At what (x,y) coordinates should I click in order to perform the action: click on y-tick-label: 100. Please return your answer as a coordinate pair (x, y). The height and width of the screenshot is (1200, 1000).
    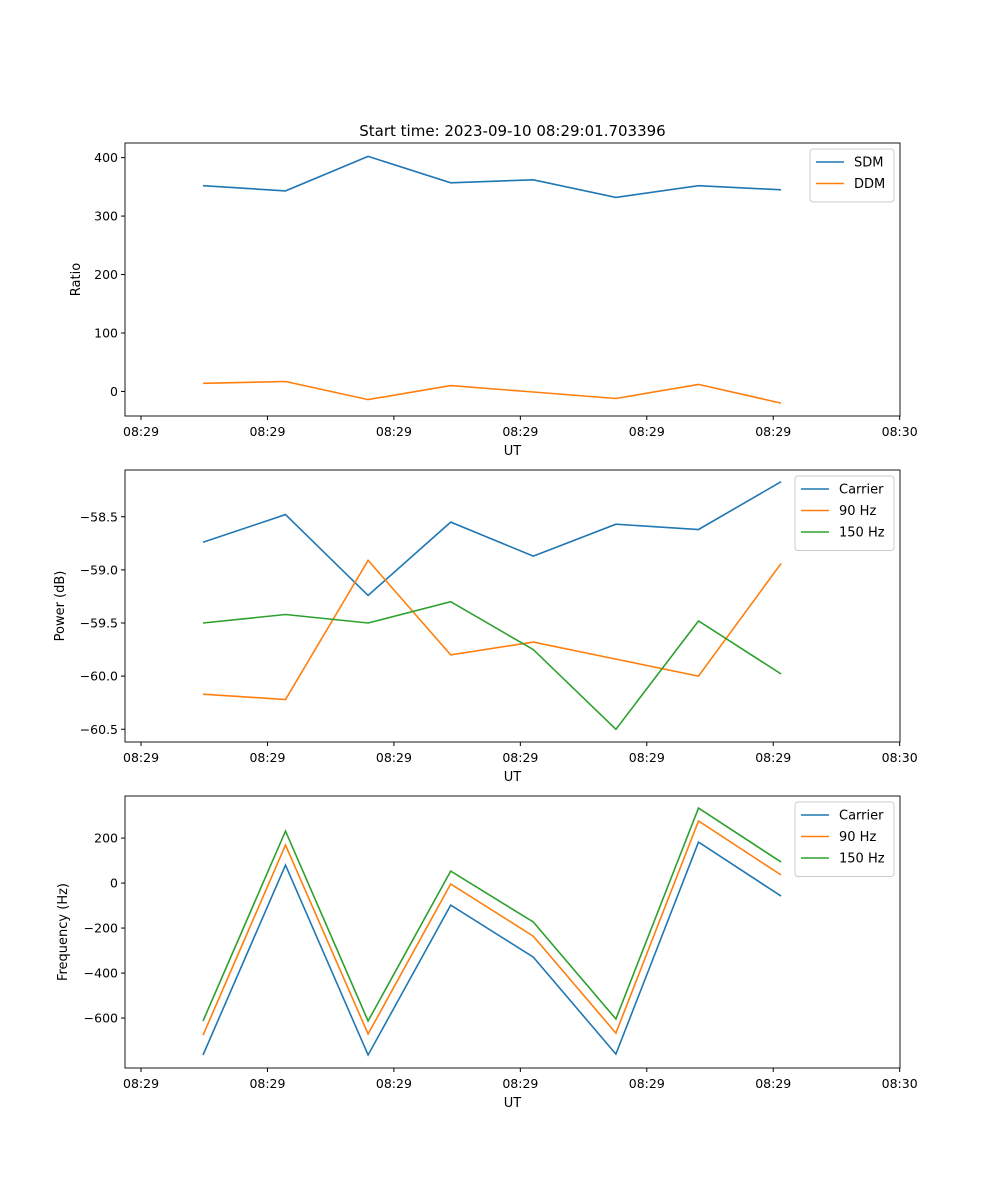
    Looking at the image, I should click on (106, 332).